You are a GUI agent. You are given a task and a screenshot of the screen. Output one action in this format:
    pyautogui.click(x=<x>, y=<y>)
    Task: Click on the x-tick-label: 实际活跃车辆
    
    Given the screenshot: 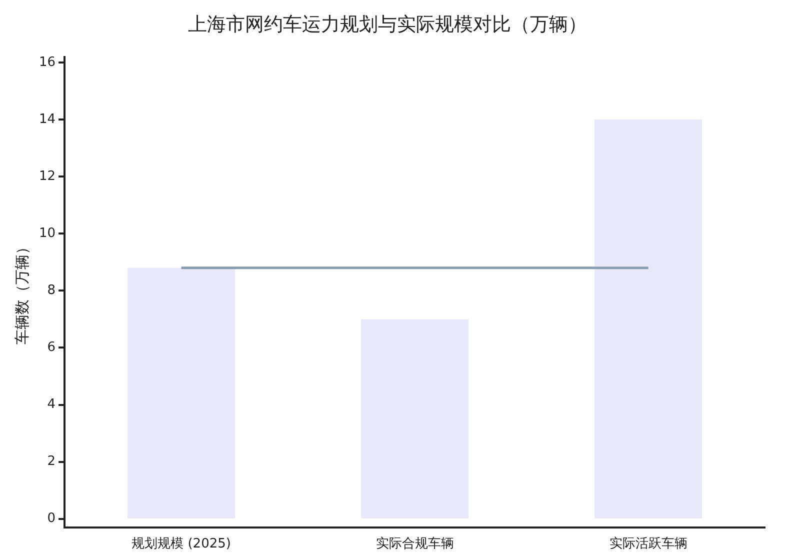 What is the action you would take?
    pyautogui.click(x=648, y=544)
    